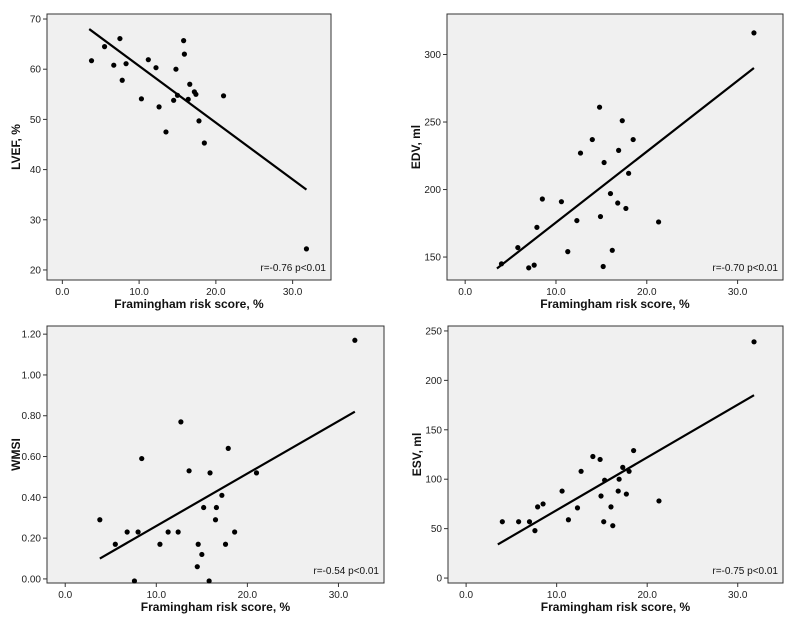 The width and height of the screenshot is (800, 622). I want to click on correlation-annotation: r=-0.75 p<0.01, so click(745, 571).